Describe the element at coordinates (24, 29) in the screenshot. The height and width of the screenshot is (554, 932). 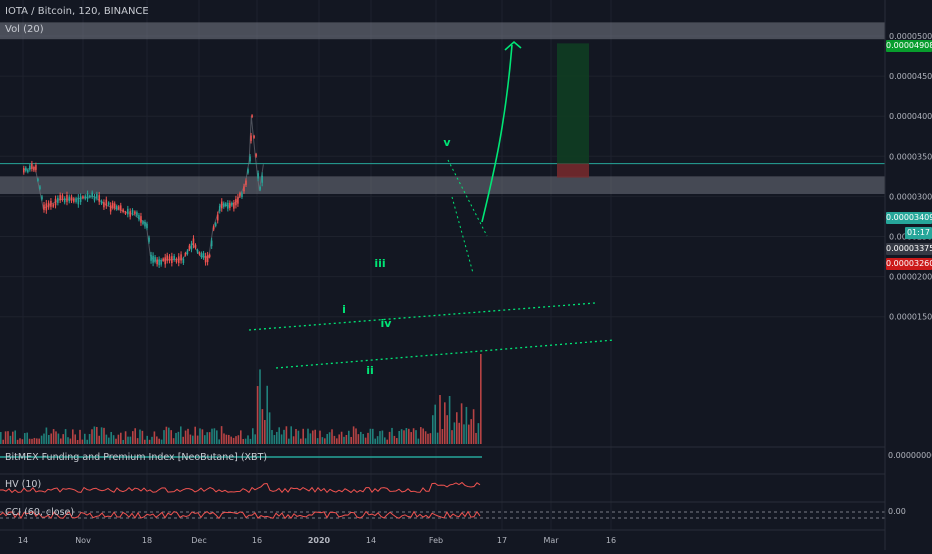
I see `volume-label: Vol (20)` at that location.